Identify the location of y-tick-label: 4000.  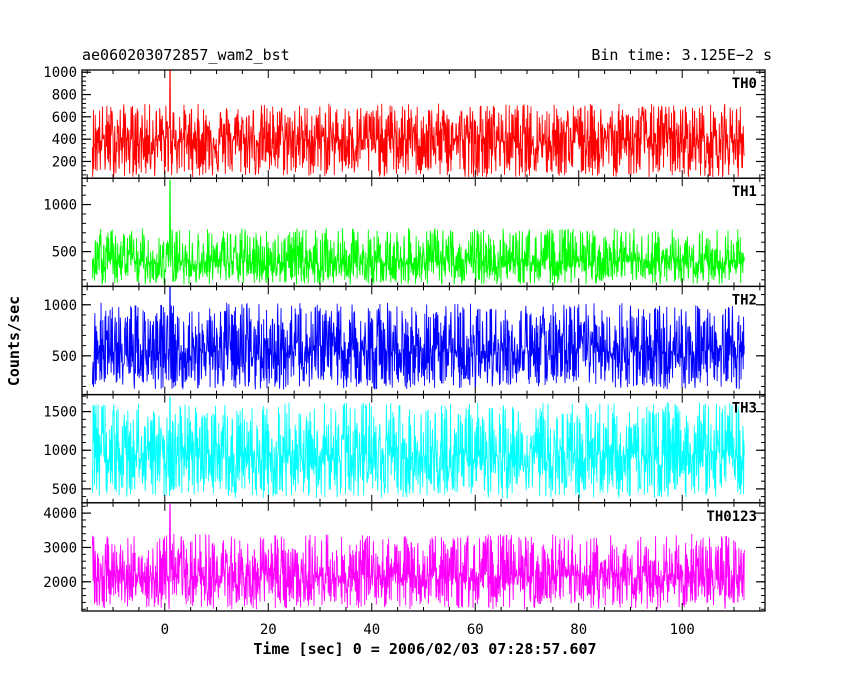
(60, 514).